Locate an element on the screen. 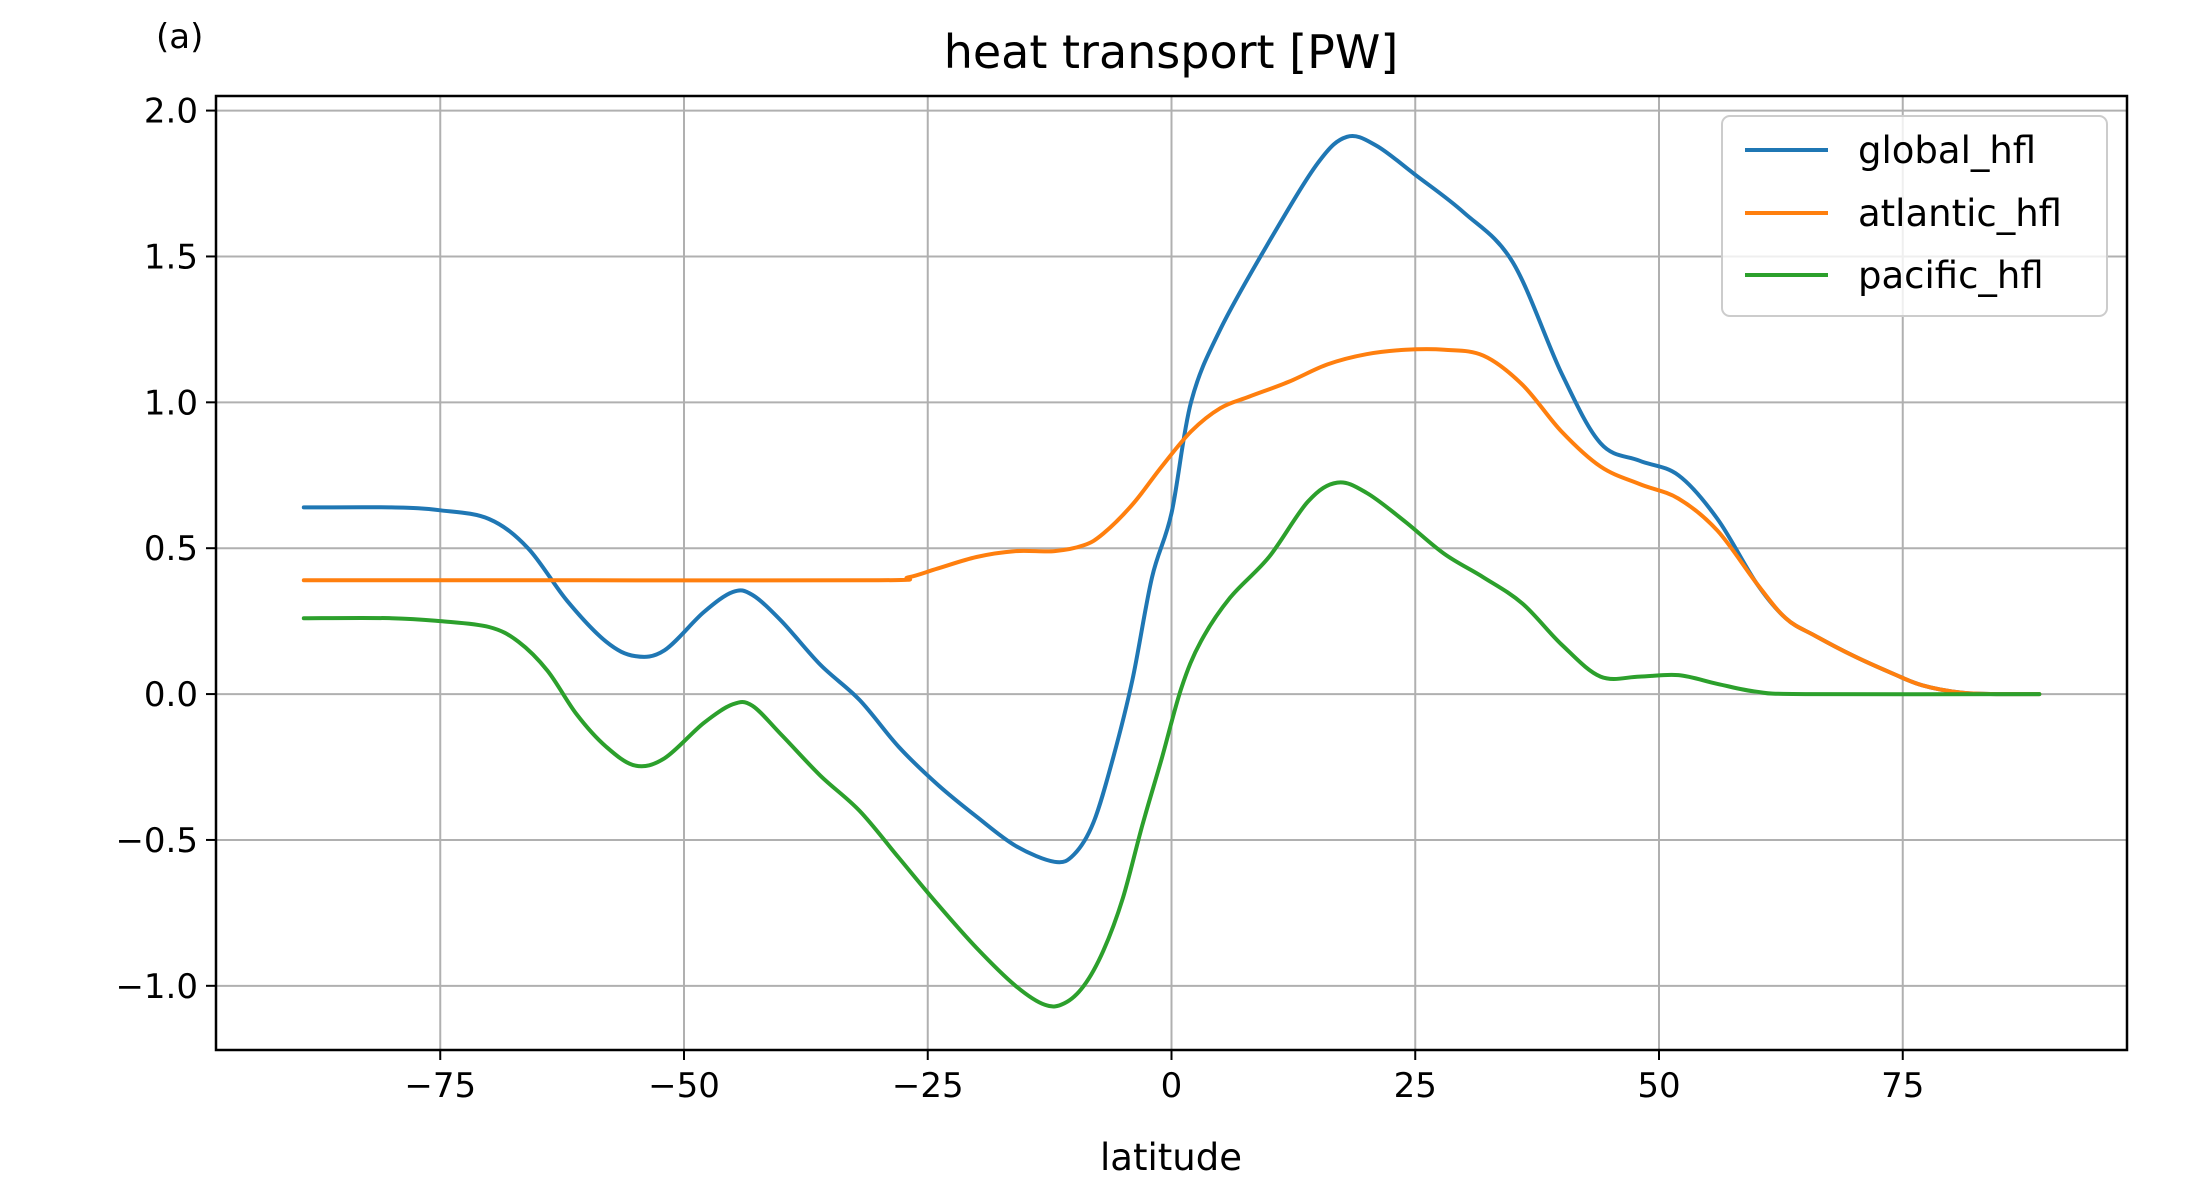 The height and width of the screenshot is (1181, 2196). y-tick-label: 0.5 is located at coordinates (171, 549).